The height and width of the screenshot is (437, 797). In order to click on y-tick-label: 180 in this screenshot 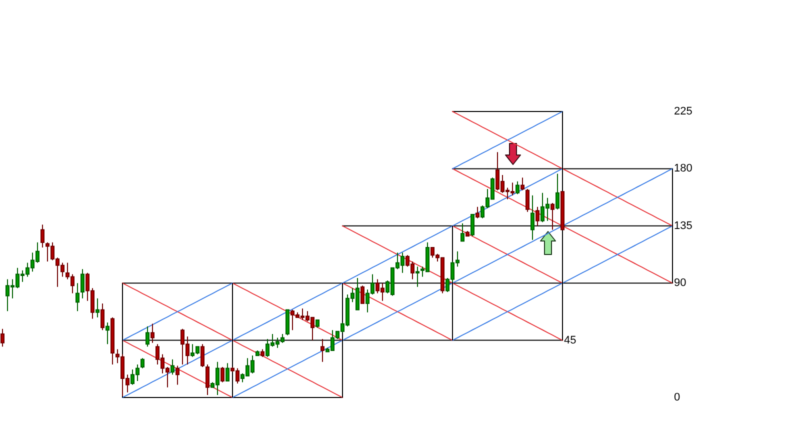, I will do `click(683, 168)`.